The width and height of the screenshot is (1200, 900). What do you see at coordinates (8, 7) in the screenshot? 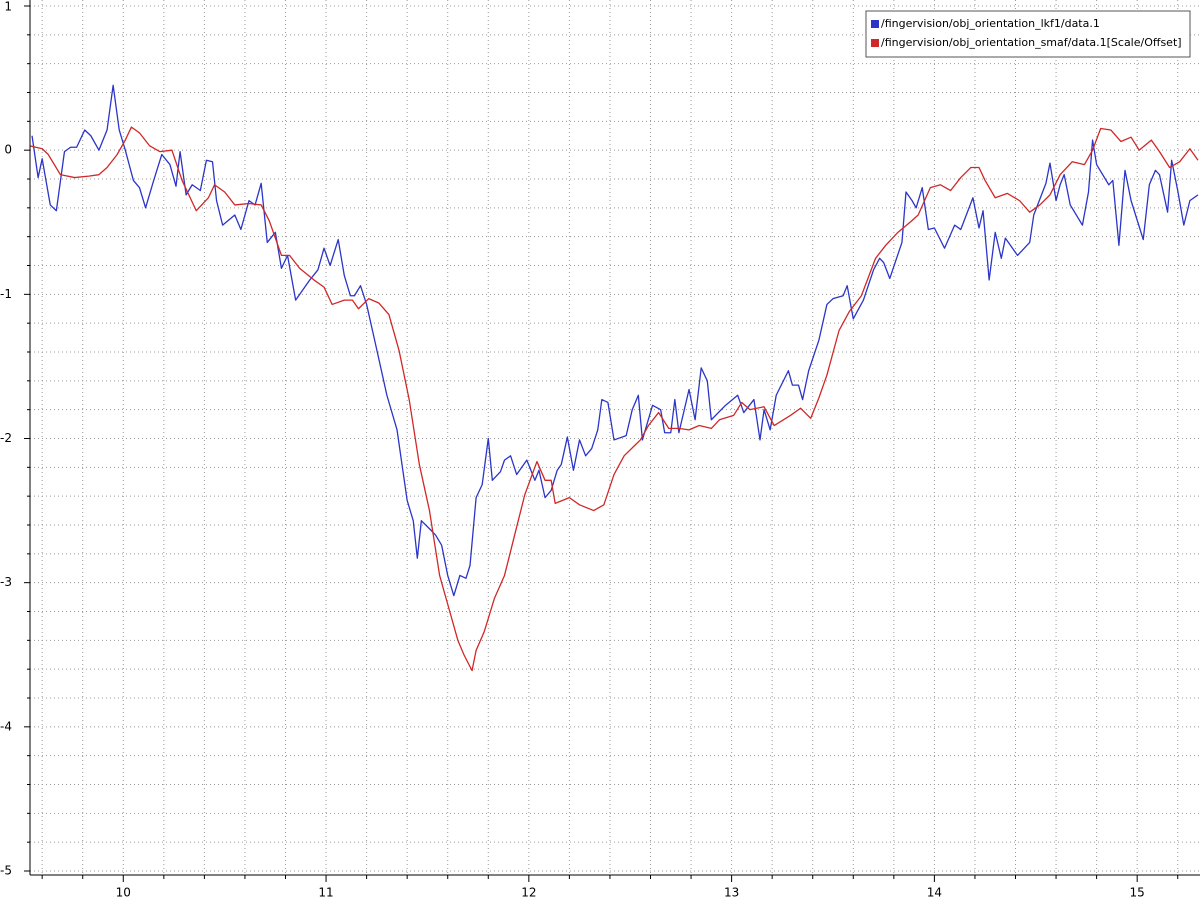
I see `y-tick-label: 1` at bounding box center [8, 7].